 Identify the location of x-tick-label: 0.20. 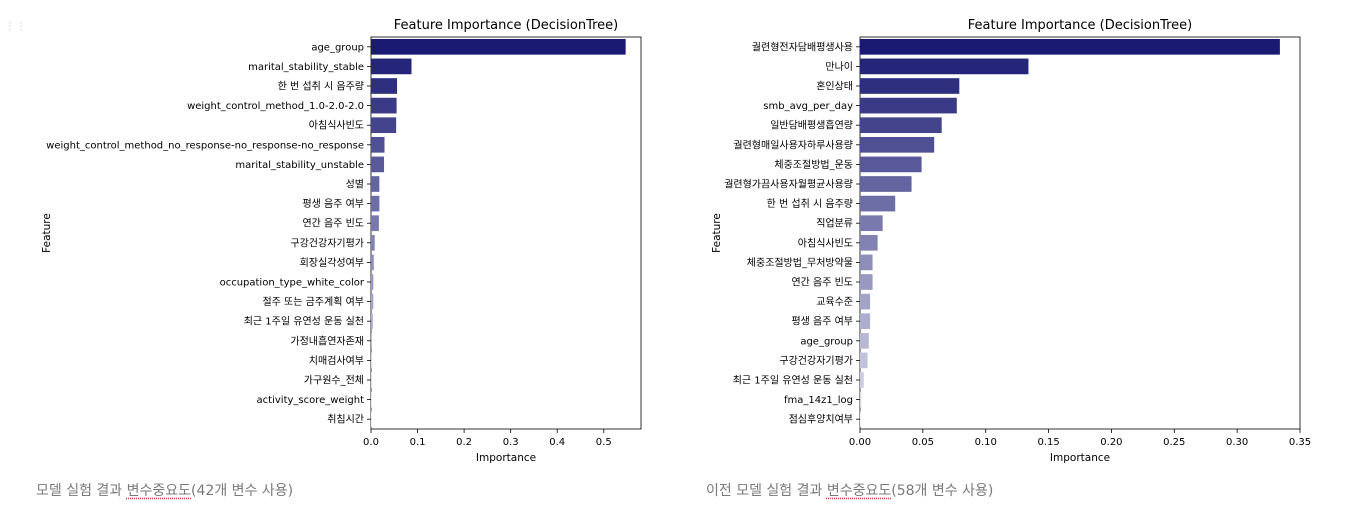
(1111, 442).